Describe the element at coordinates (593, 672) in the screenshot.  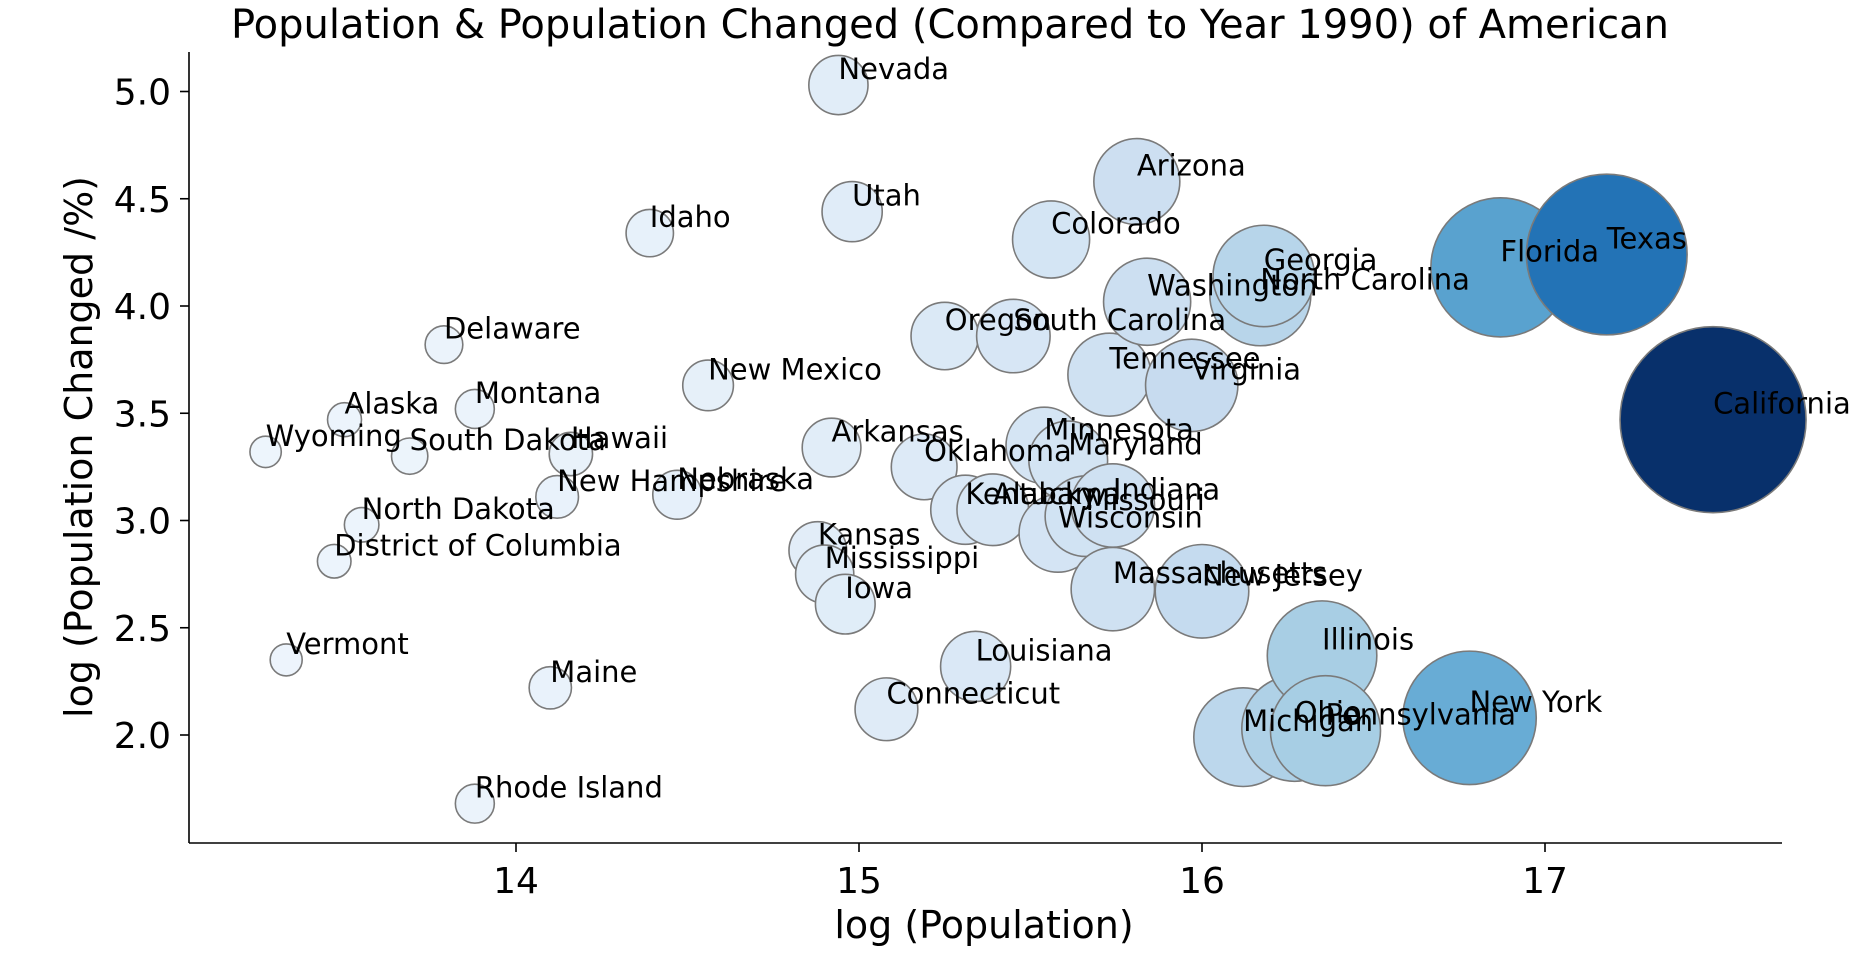
I see `point-label: Maine` at that location.